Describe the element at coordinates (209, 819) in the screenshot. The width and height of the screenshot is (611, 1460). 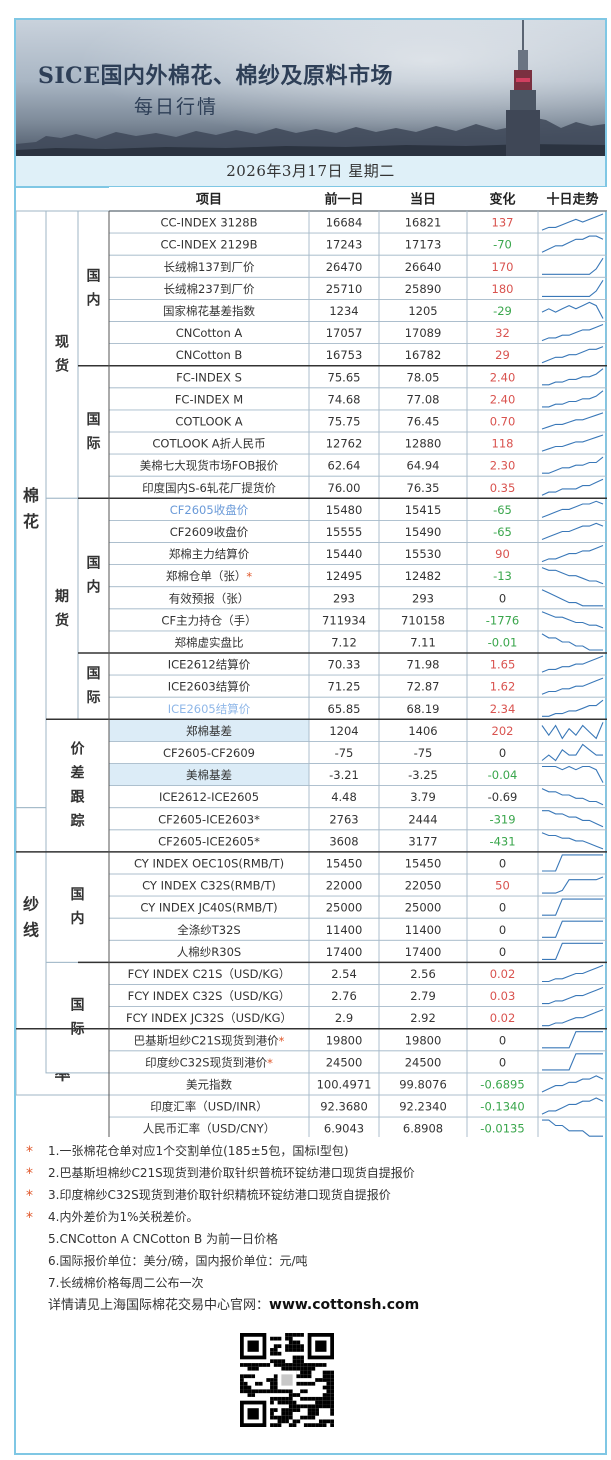
I see `item-name: CF2605-ICE2603*` at that location.